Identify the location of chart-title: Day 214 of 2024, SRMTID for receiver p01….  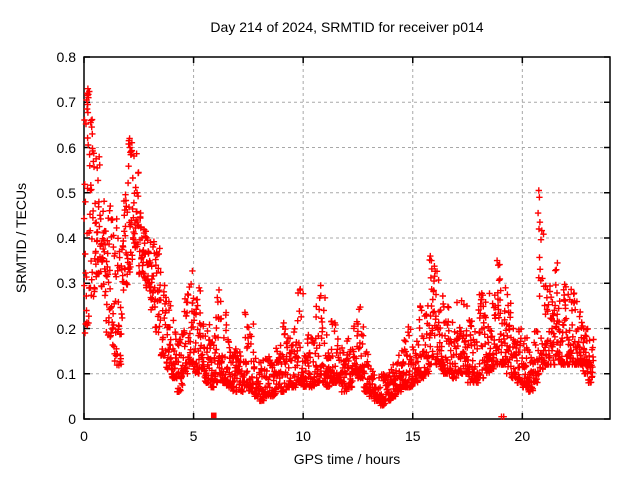
(347, 27).